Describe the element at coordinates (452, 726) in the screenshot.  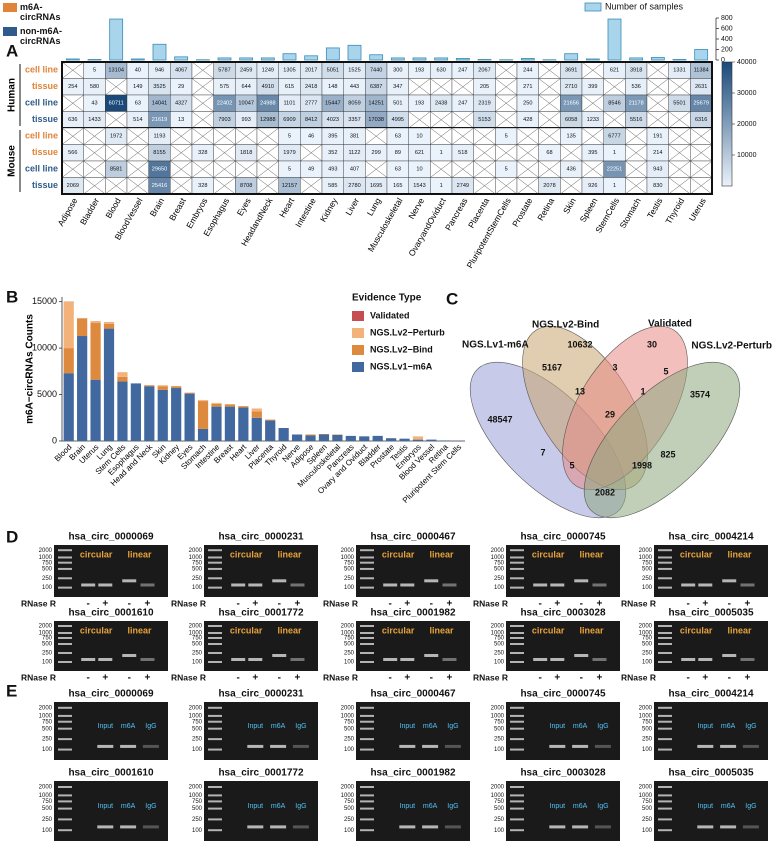
I see `lane-label: IgG` at that location.